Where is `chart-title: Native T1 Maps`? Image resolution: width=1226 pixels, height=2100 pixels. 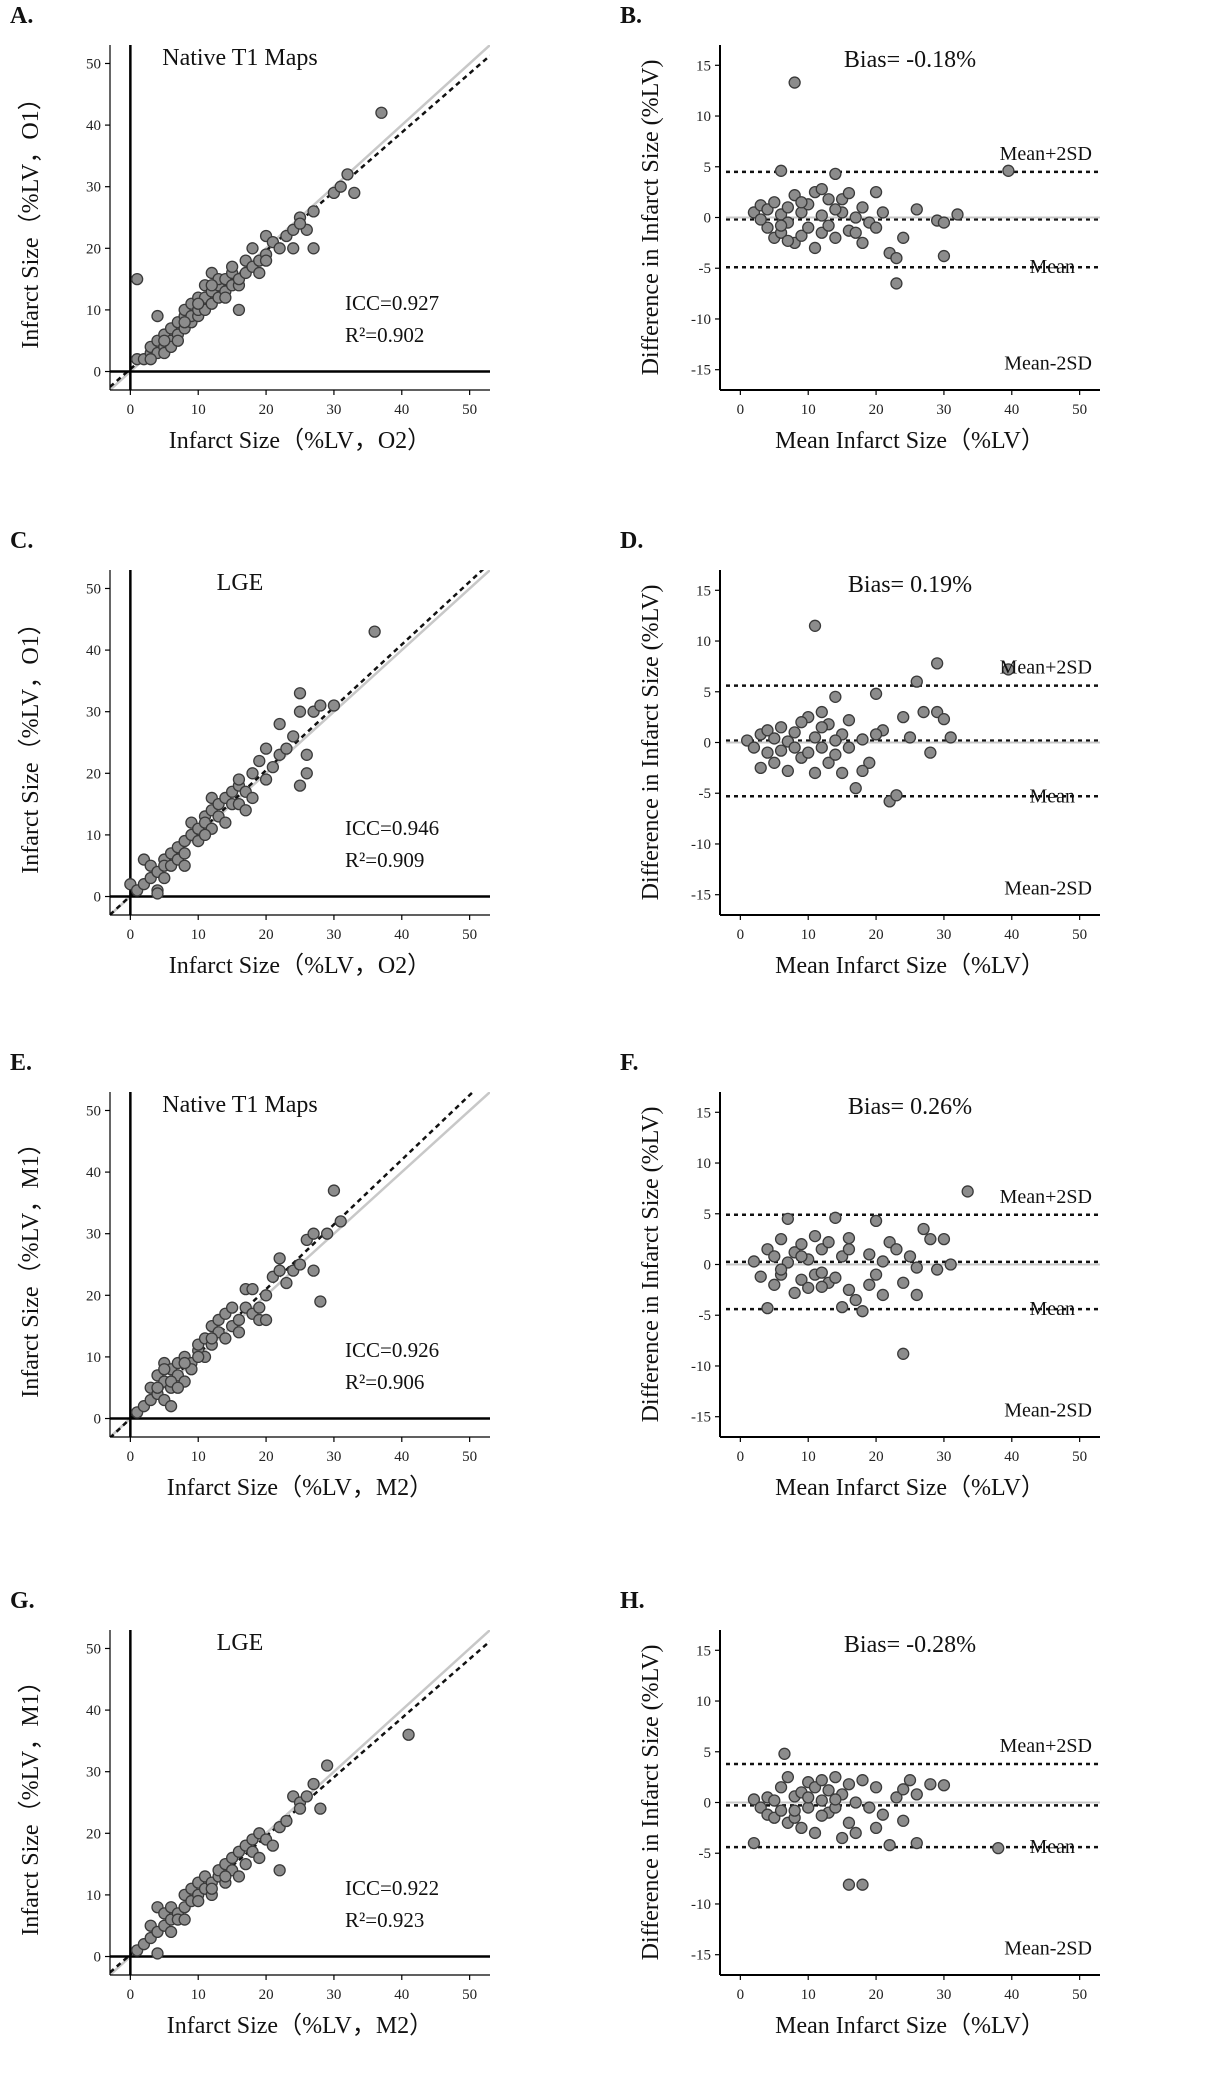
chart-title: Native T1 Maps is located at coordinates (240, 58).